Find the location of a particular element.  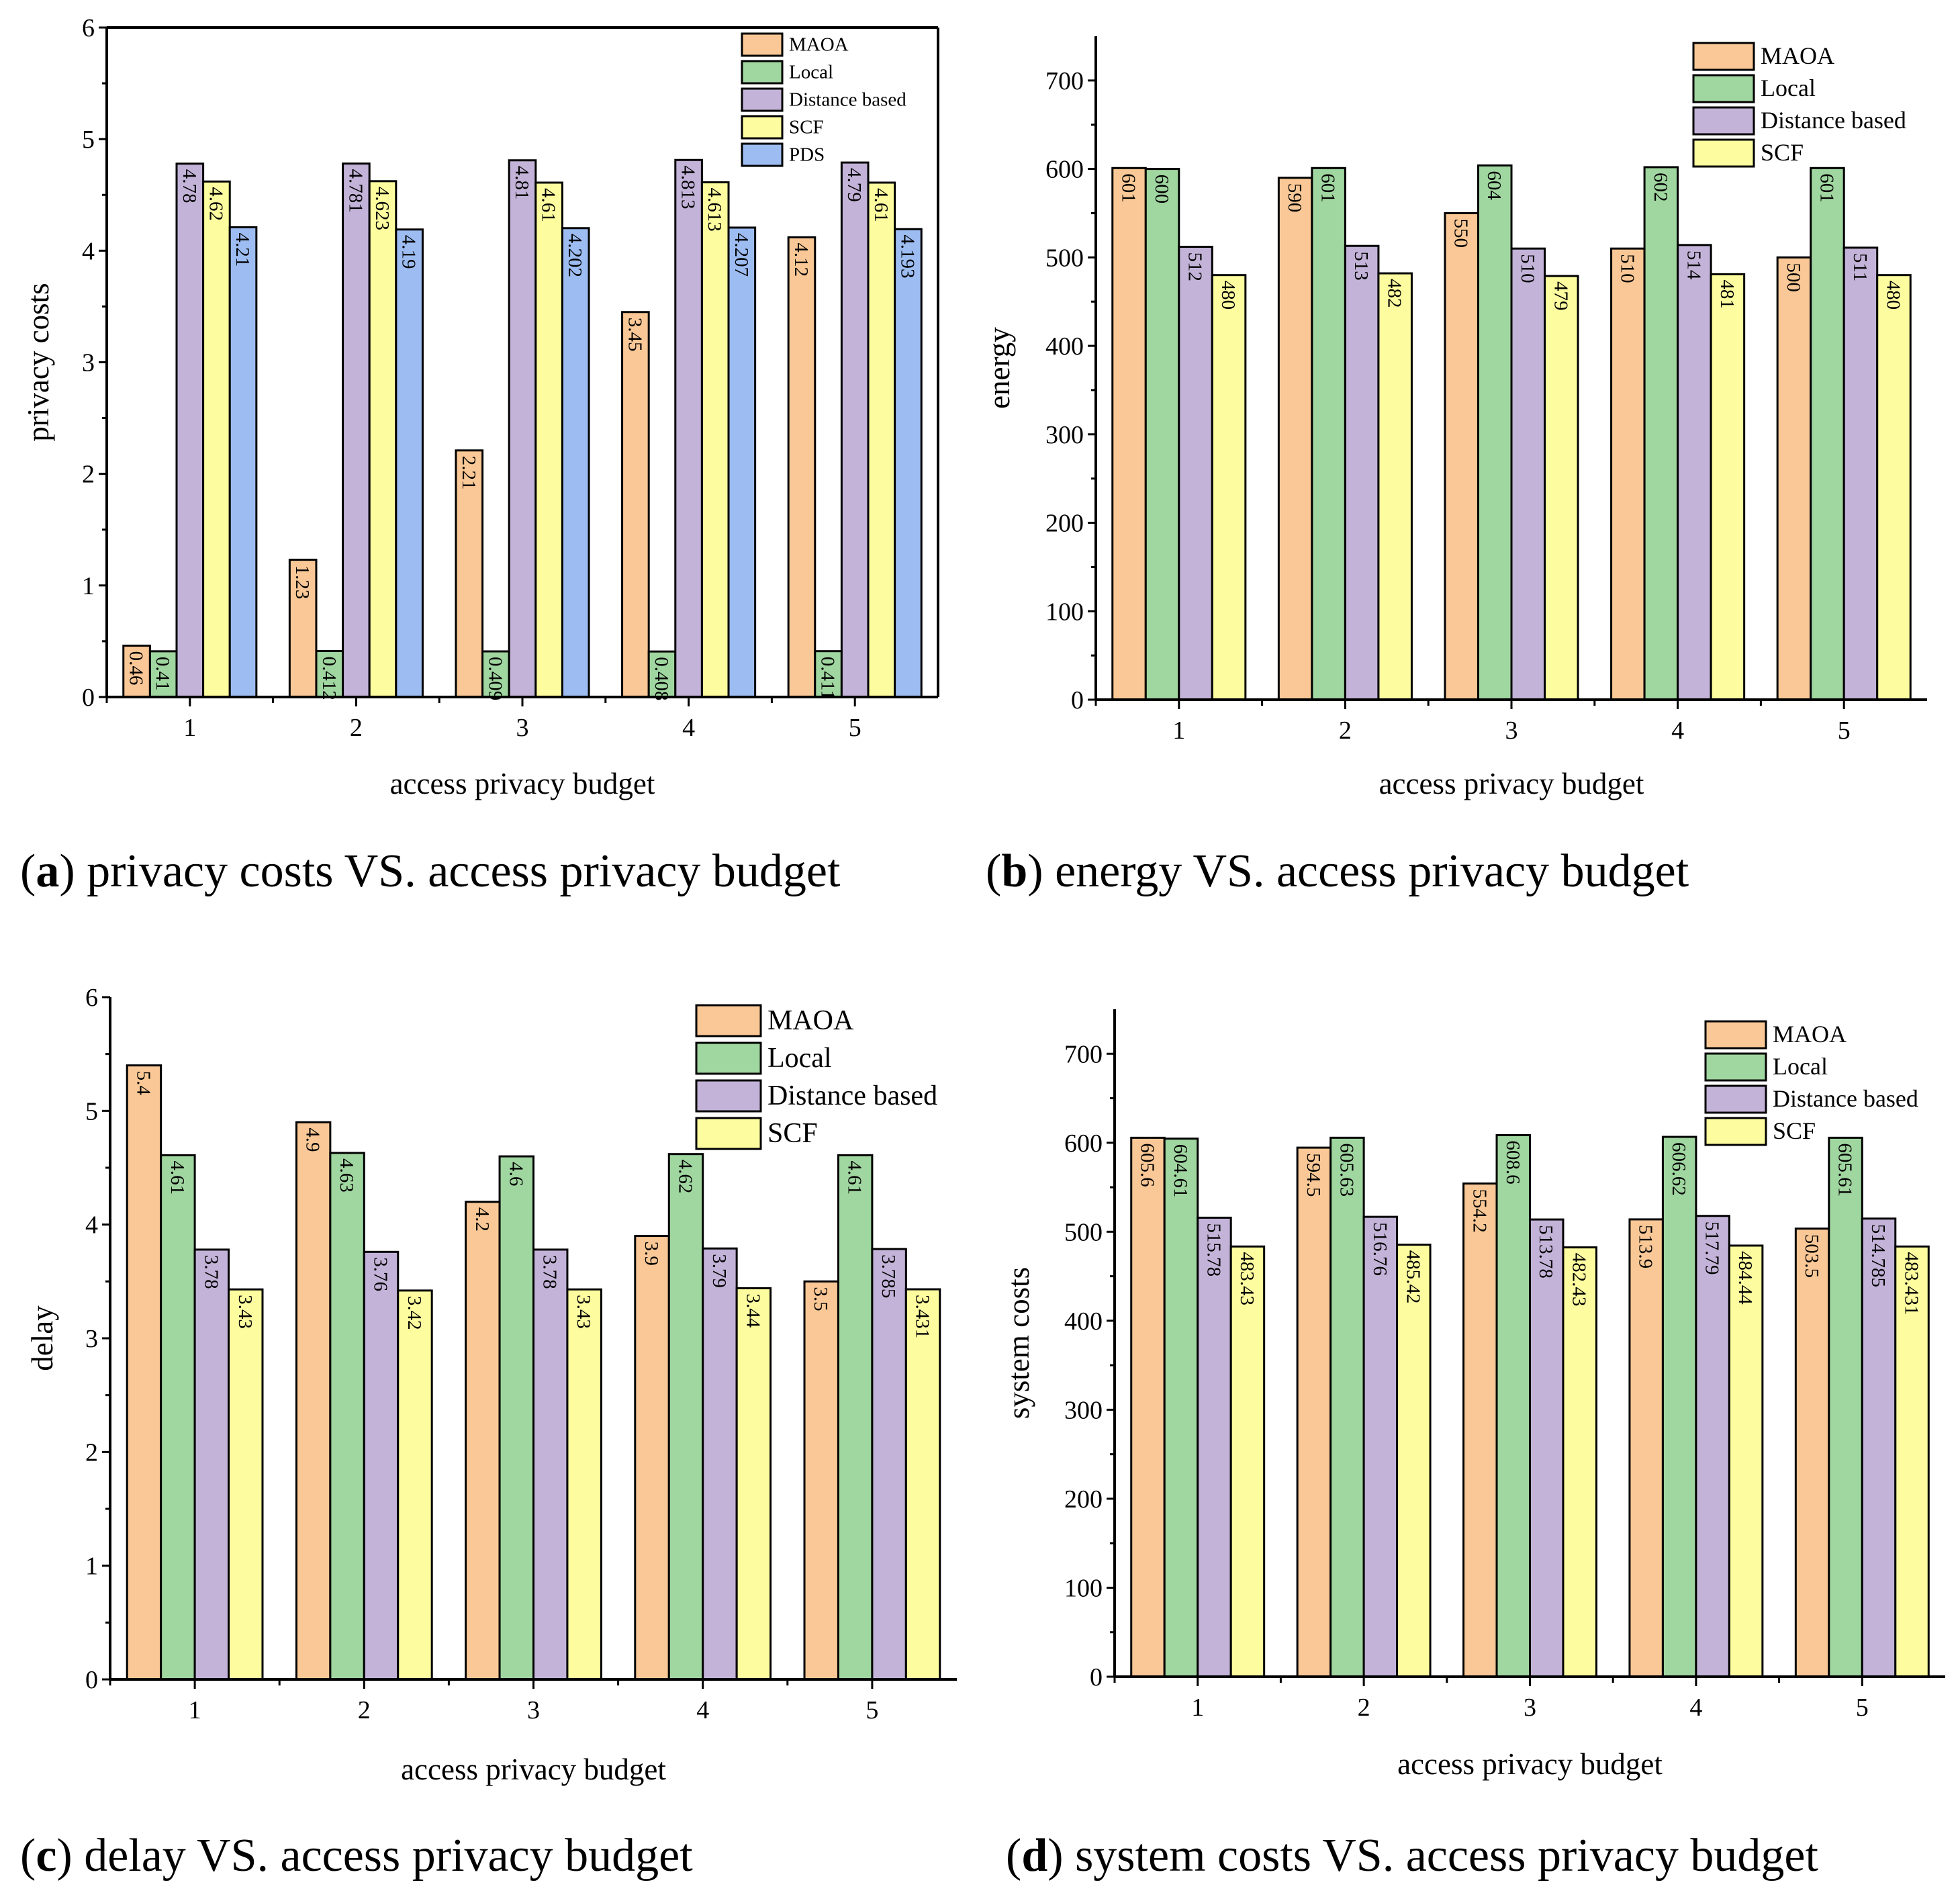

data-label: 4.6 is located at coordinates (515, 1174).